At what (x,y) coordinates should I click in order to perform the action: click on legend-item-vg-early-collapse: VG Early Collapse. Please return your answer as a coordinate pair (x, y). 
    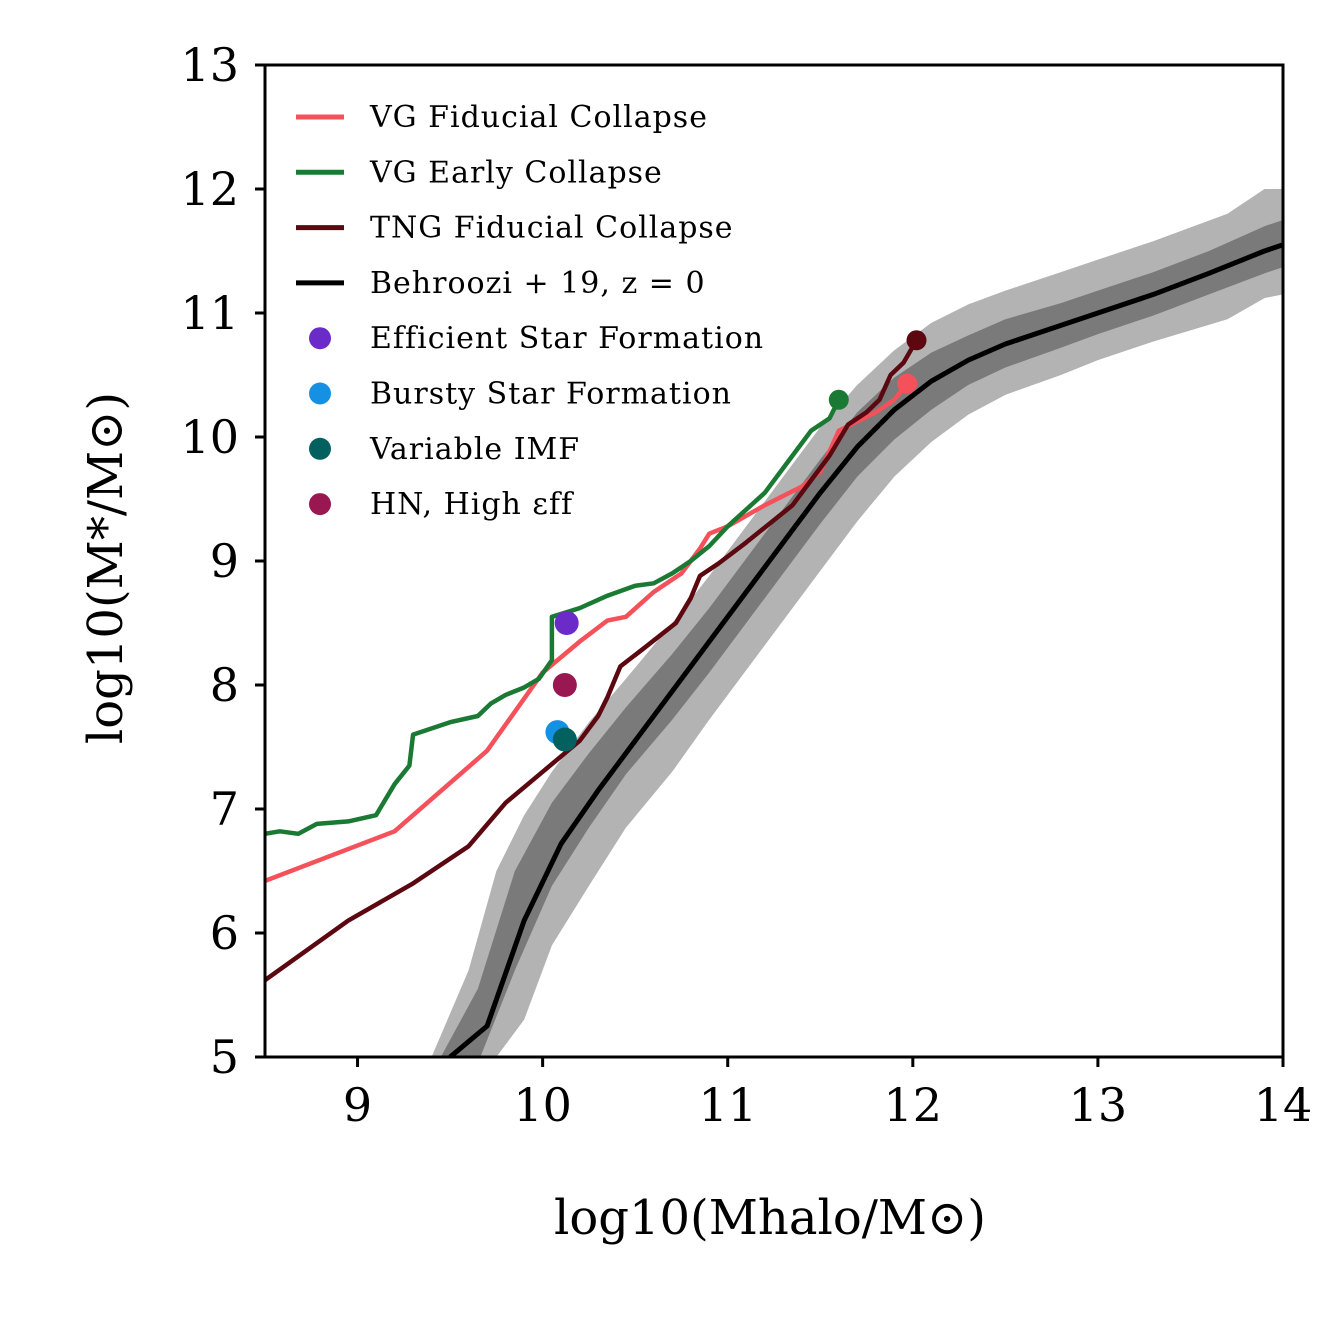
    Looking at the image, I should click on (479, 172).